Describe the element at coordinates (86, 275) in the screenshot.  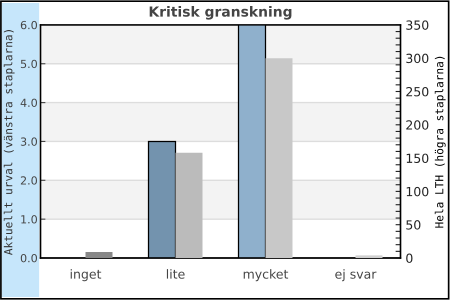
I see `x-tick-label: inget` at that location.